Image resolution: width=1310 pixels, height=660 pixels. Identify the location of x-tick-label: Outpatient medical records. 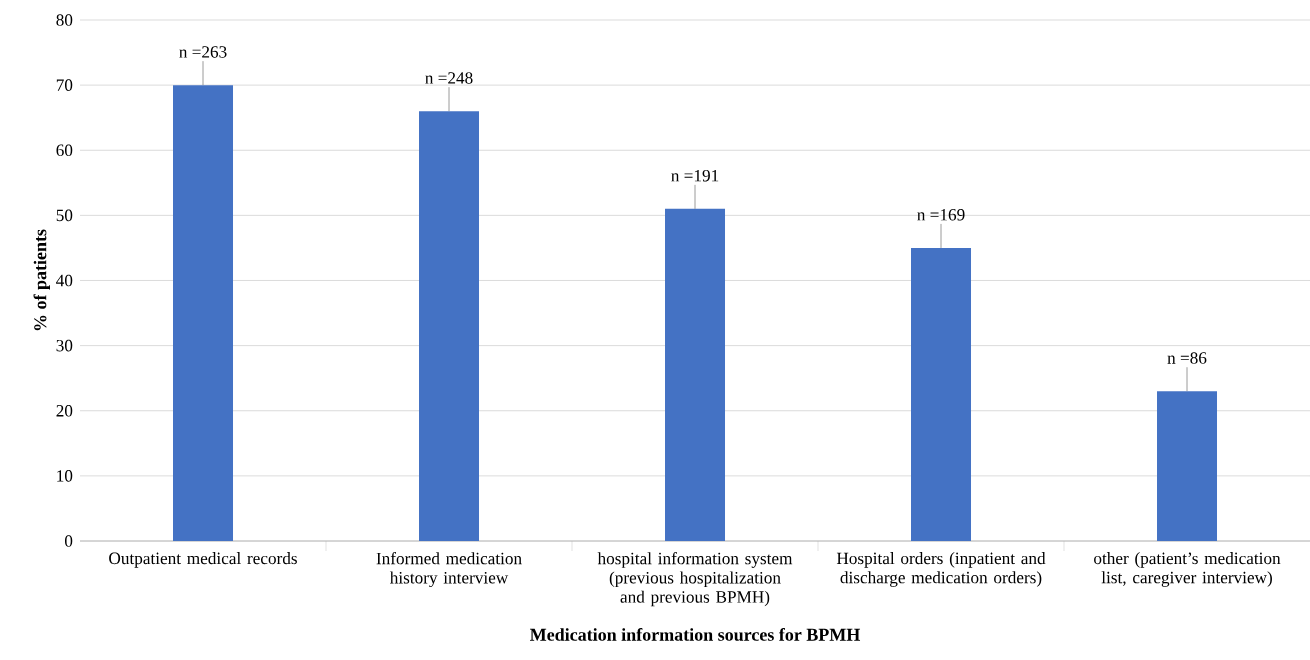
(203, 560).